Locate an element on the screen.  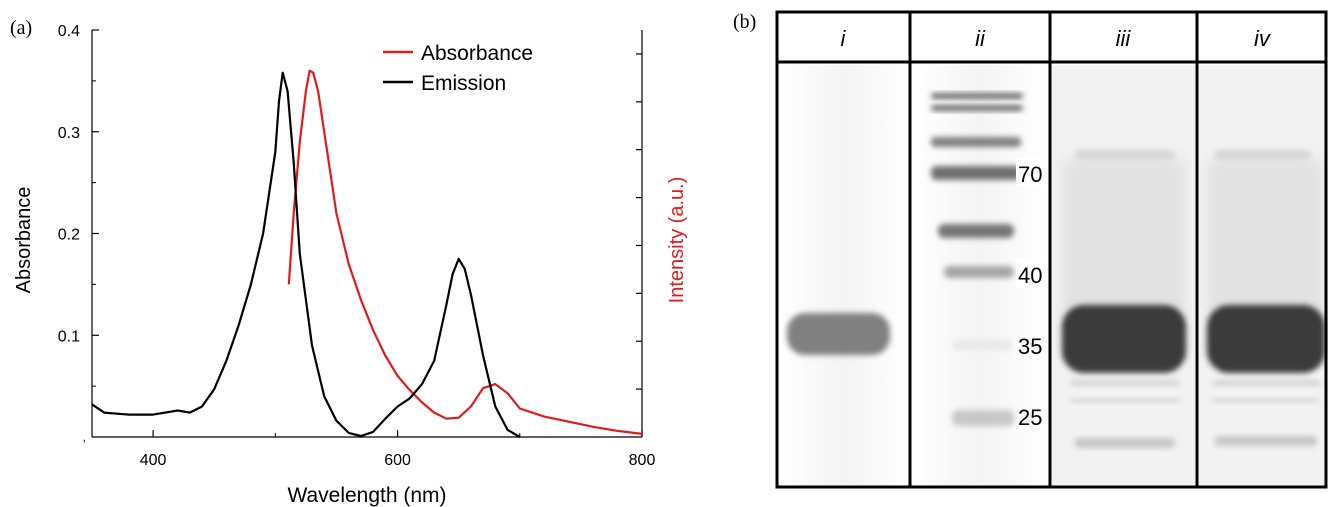
marker-label-40: 40 is located at coordinates (1030, 275).